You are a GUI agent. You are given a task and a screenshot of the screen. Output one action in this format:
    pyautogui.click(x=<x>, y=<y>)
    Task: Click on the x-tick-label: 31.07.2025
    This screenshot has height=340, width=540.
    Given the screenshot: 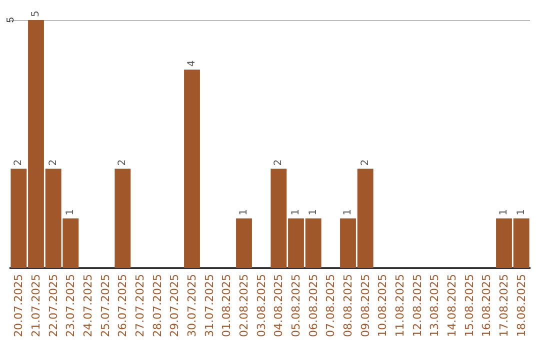 What is the action you would take?
    pyautogui.click(x=209, y=306)
    